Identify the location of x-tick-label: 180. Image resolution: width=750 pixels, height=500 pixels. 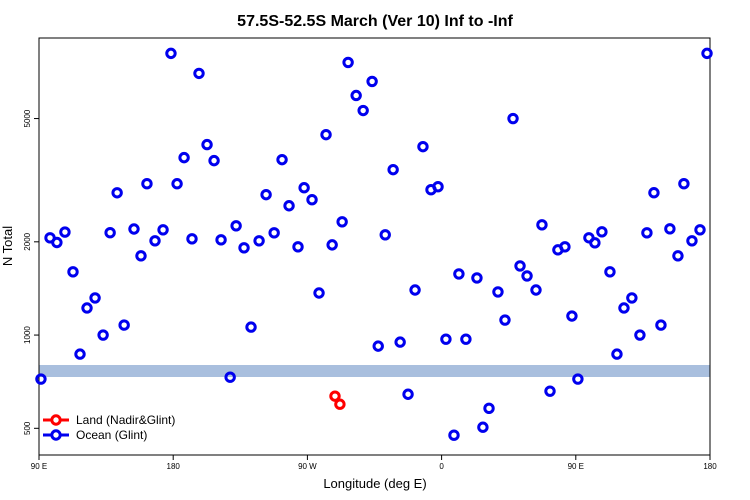
(174, 466).